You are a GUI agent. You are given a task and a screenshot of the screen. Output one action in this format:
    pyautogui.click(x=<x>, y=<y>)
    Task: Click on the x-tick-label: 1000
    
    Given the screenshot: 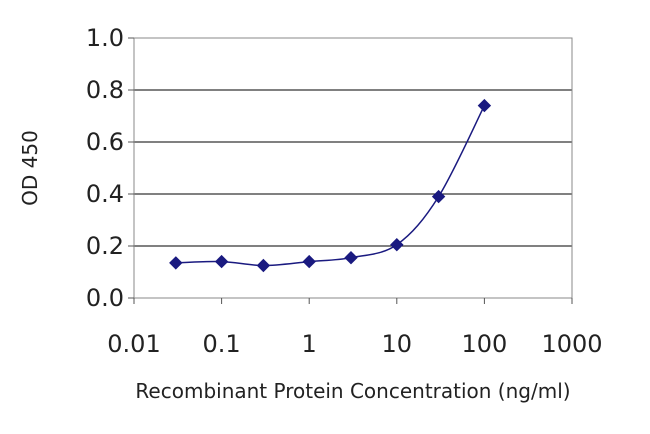 What is the action you would take?
    pyautogui.click(x=571, y=344)
    